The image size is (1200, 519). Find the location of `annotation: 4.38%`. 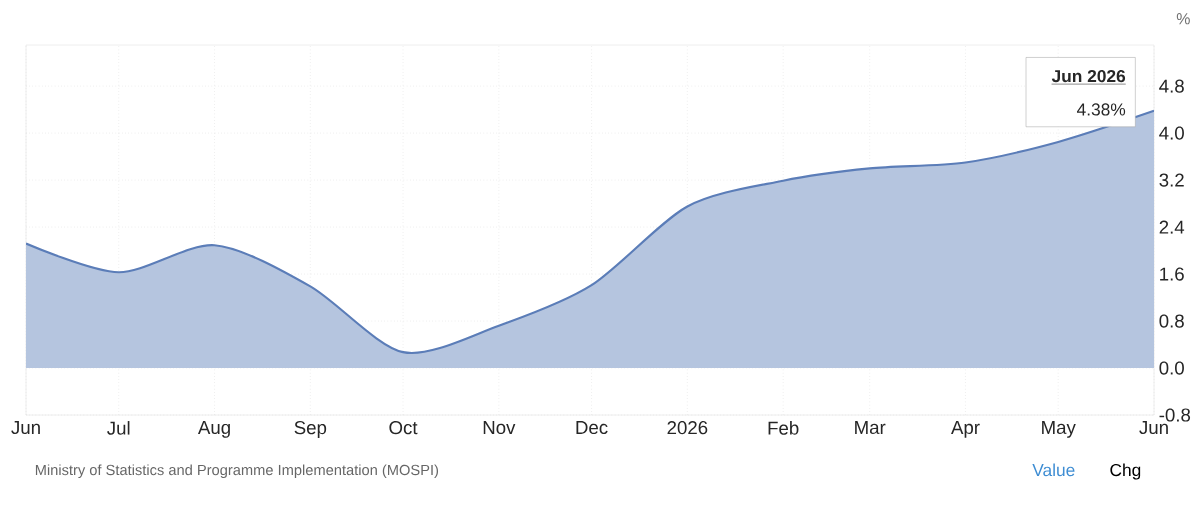

annotation: 4.38% is located at coordinates (1101, 109).